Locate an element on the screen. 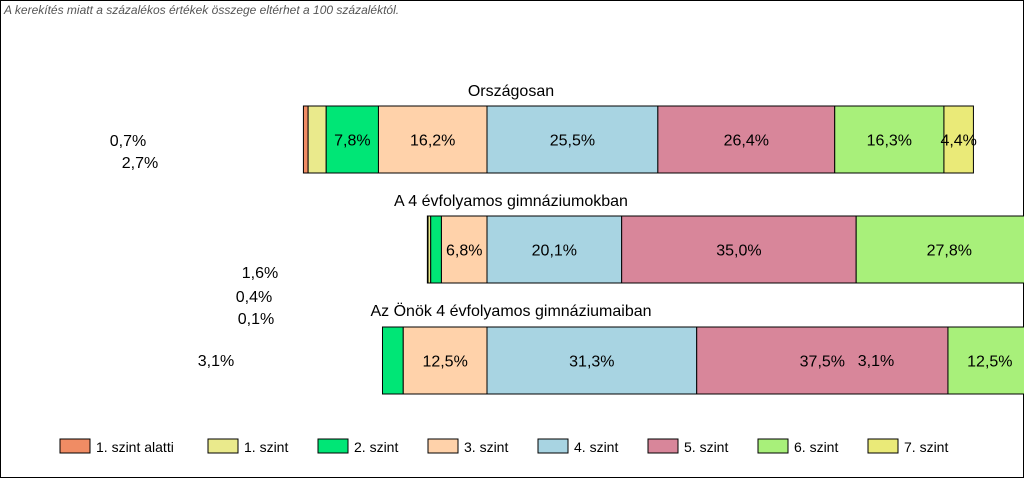  bar-0-label-7: 4,4% is located at coordinates (958, 141).